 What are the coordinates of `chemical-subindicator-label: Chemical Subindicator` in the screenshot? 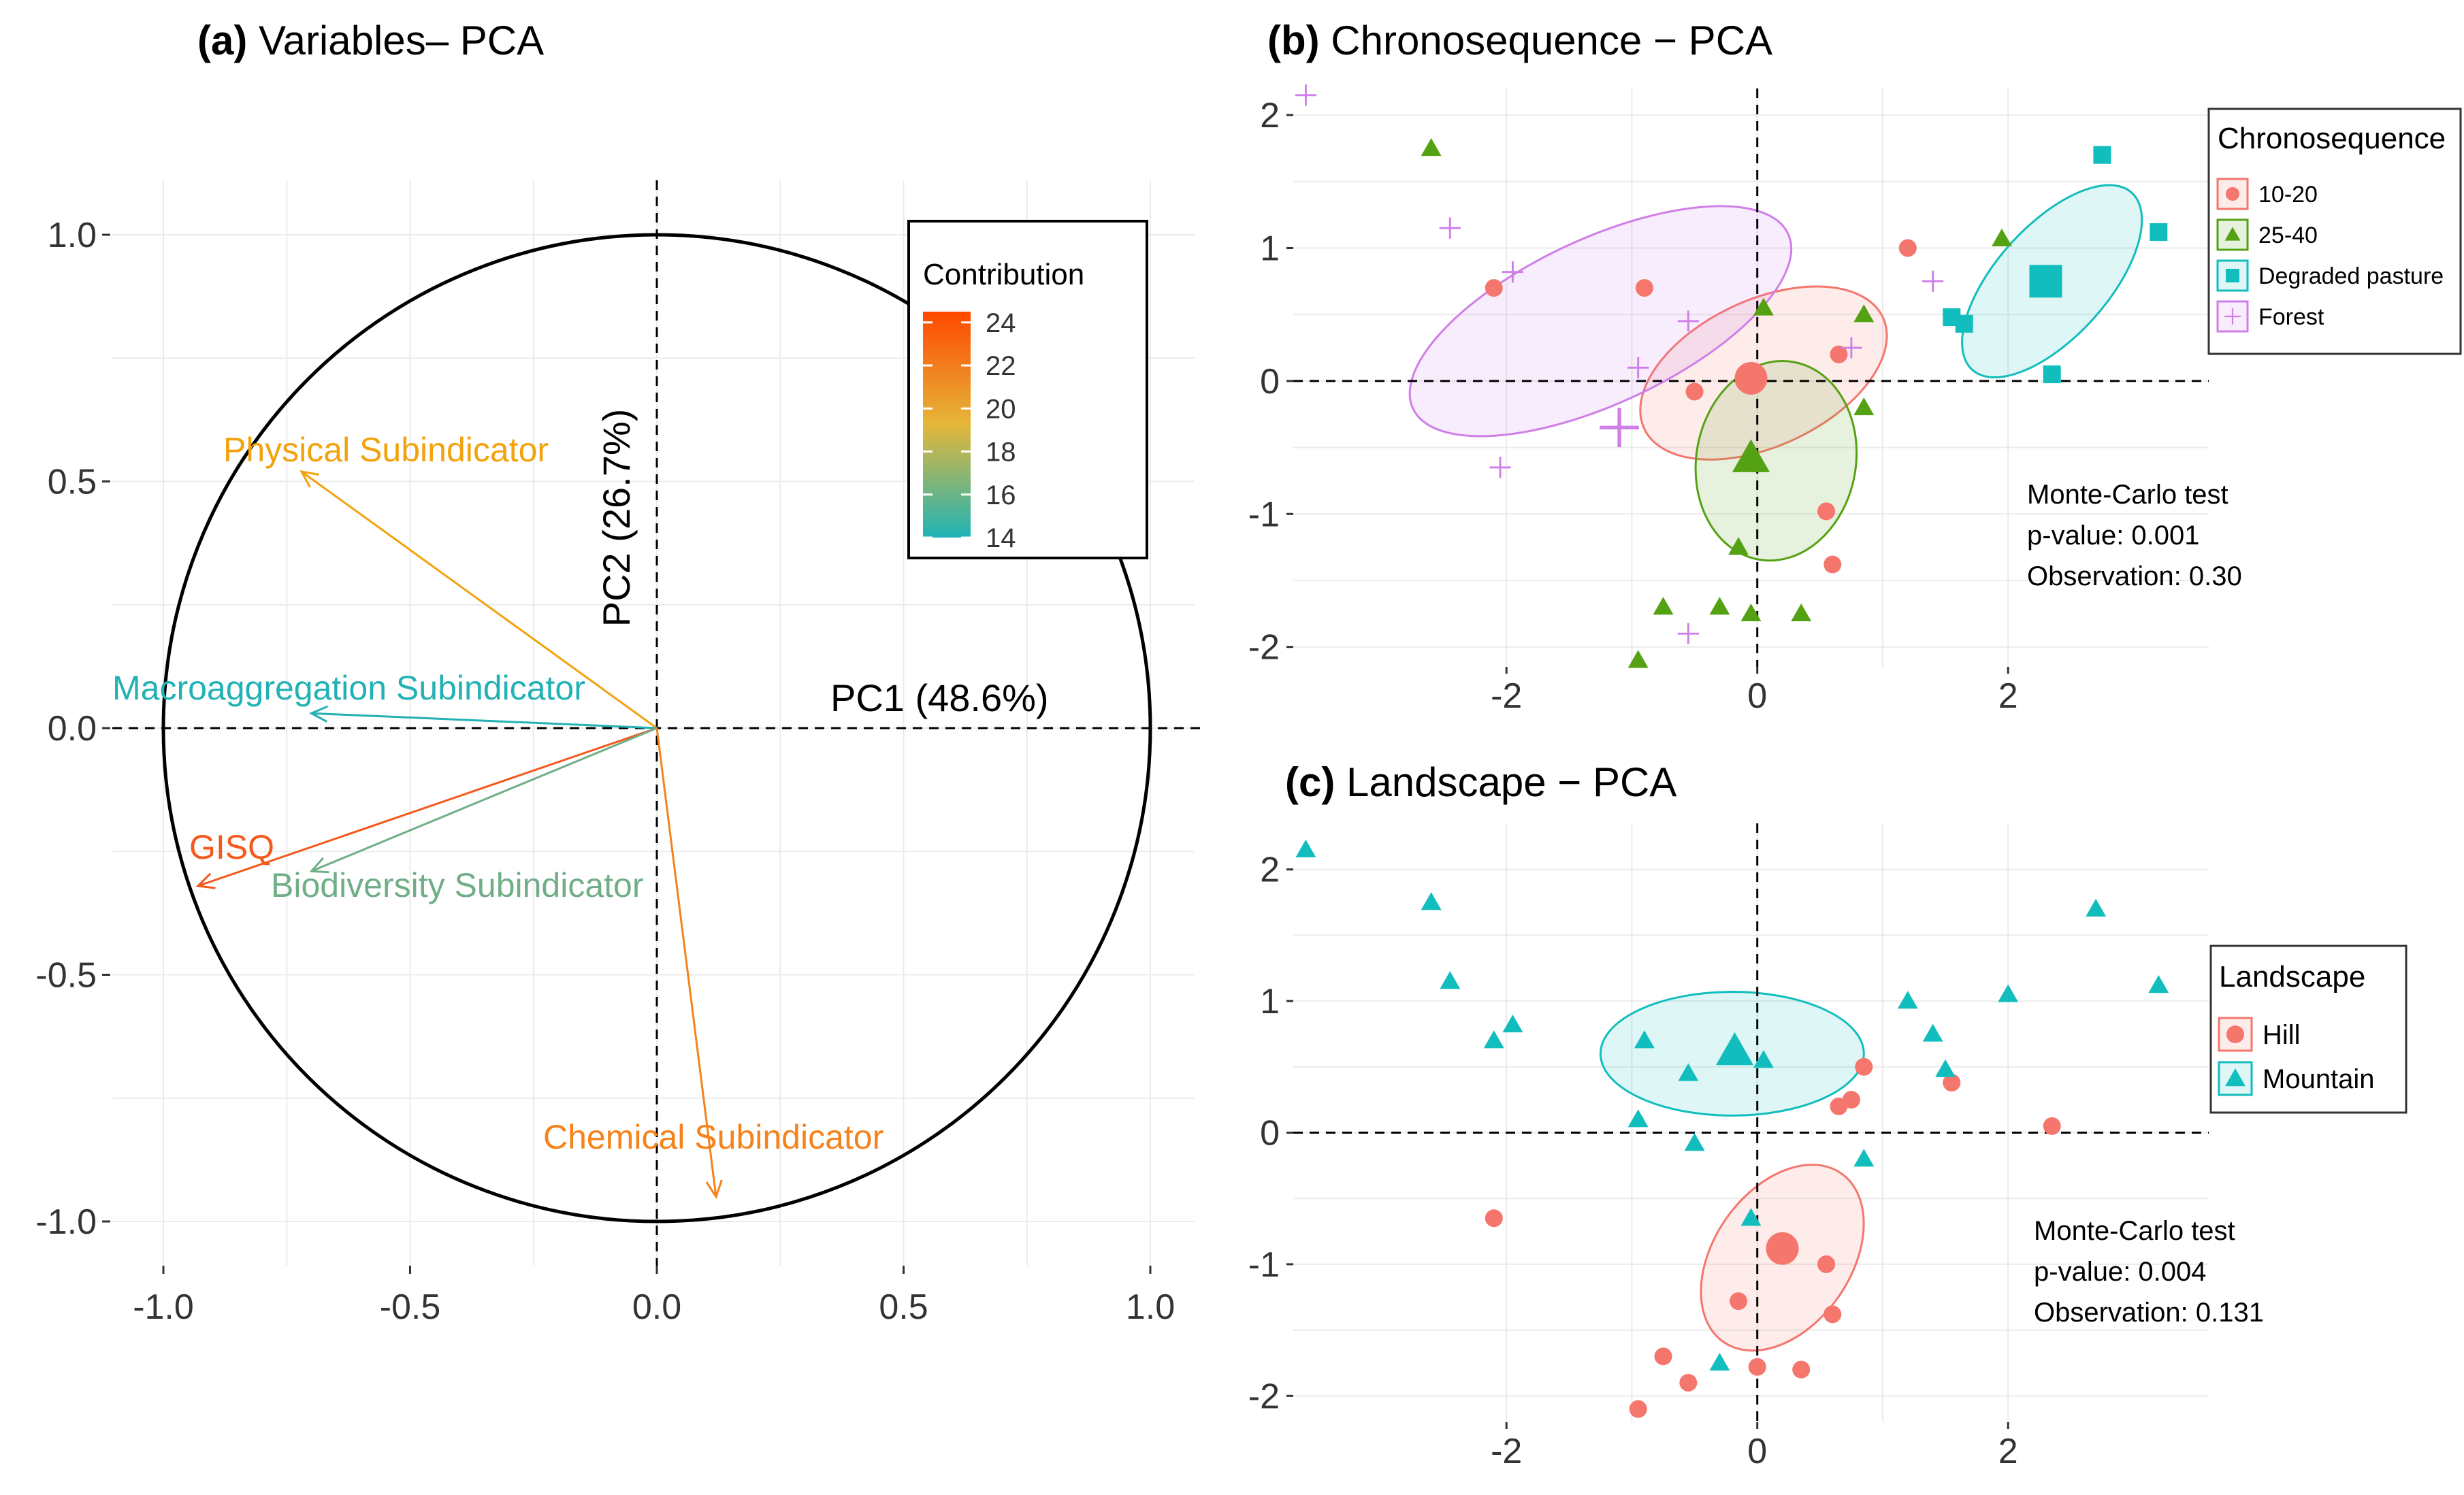 It's located at (713, 1137).